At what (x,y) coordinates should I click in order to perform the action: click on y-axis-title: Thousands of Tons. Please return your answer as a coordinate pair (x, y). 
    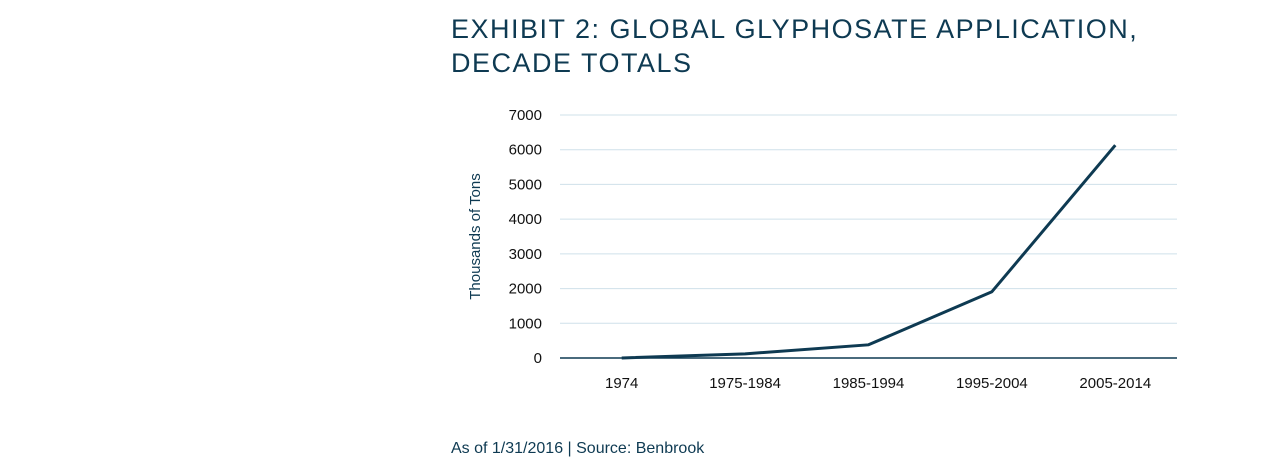
    Looking at the image, I should click on (475, 236).